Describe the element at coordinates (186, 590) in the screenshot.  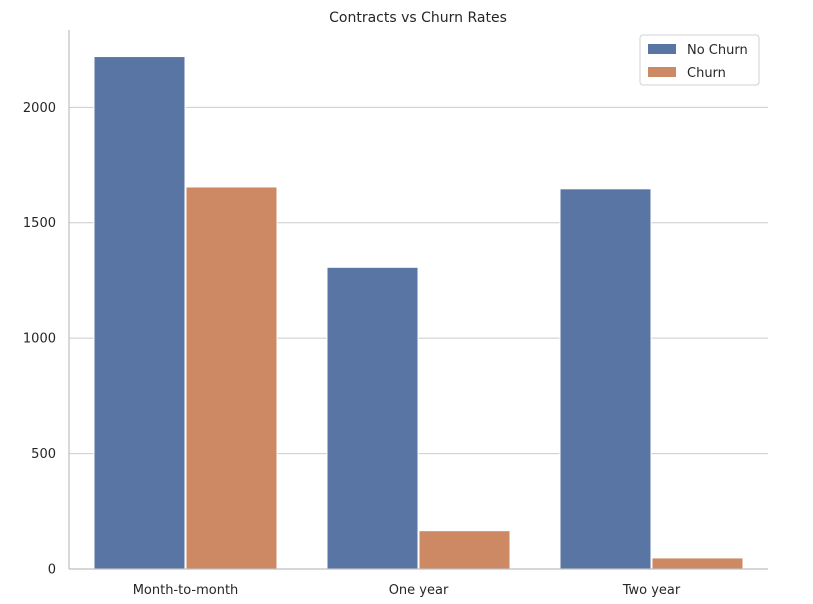
I see `x-tick-label: Month-to-month` at that location.